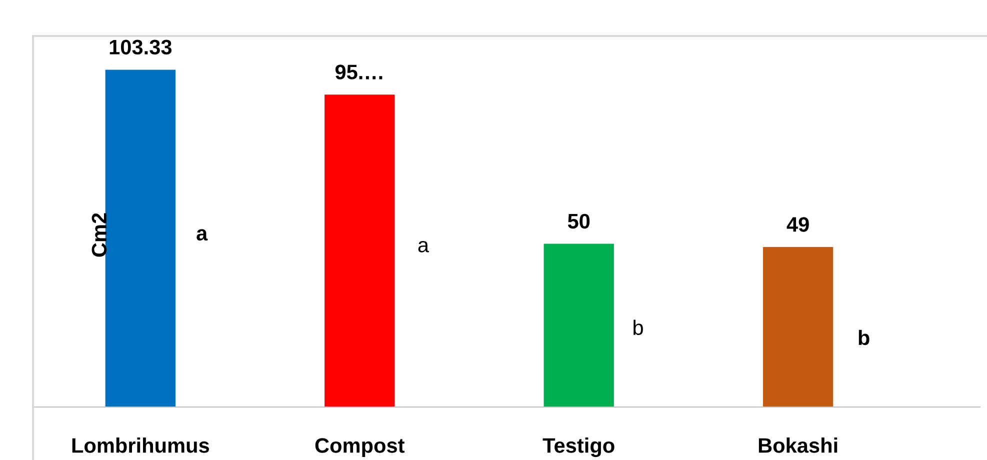 Image resolution: width=987 pixels, height=460 pixels. What do you see at coordinates (99, 235) in the screenshot?
I see `y-axis-title: Cm2` at bounding box center [99, 235].